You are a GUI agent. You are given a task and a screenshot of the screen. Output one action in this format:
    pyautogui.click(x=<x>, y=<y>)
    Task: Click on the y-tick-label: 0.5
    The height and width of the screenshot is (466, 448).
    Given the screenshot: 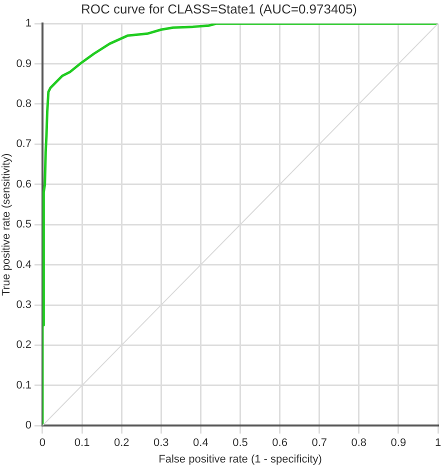 What is the action you would take?
    pyautogui.click(x=24, y=224)
    